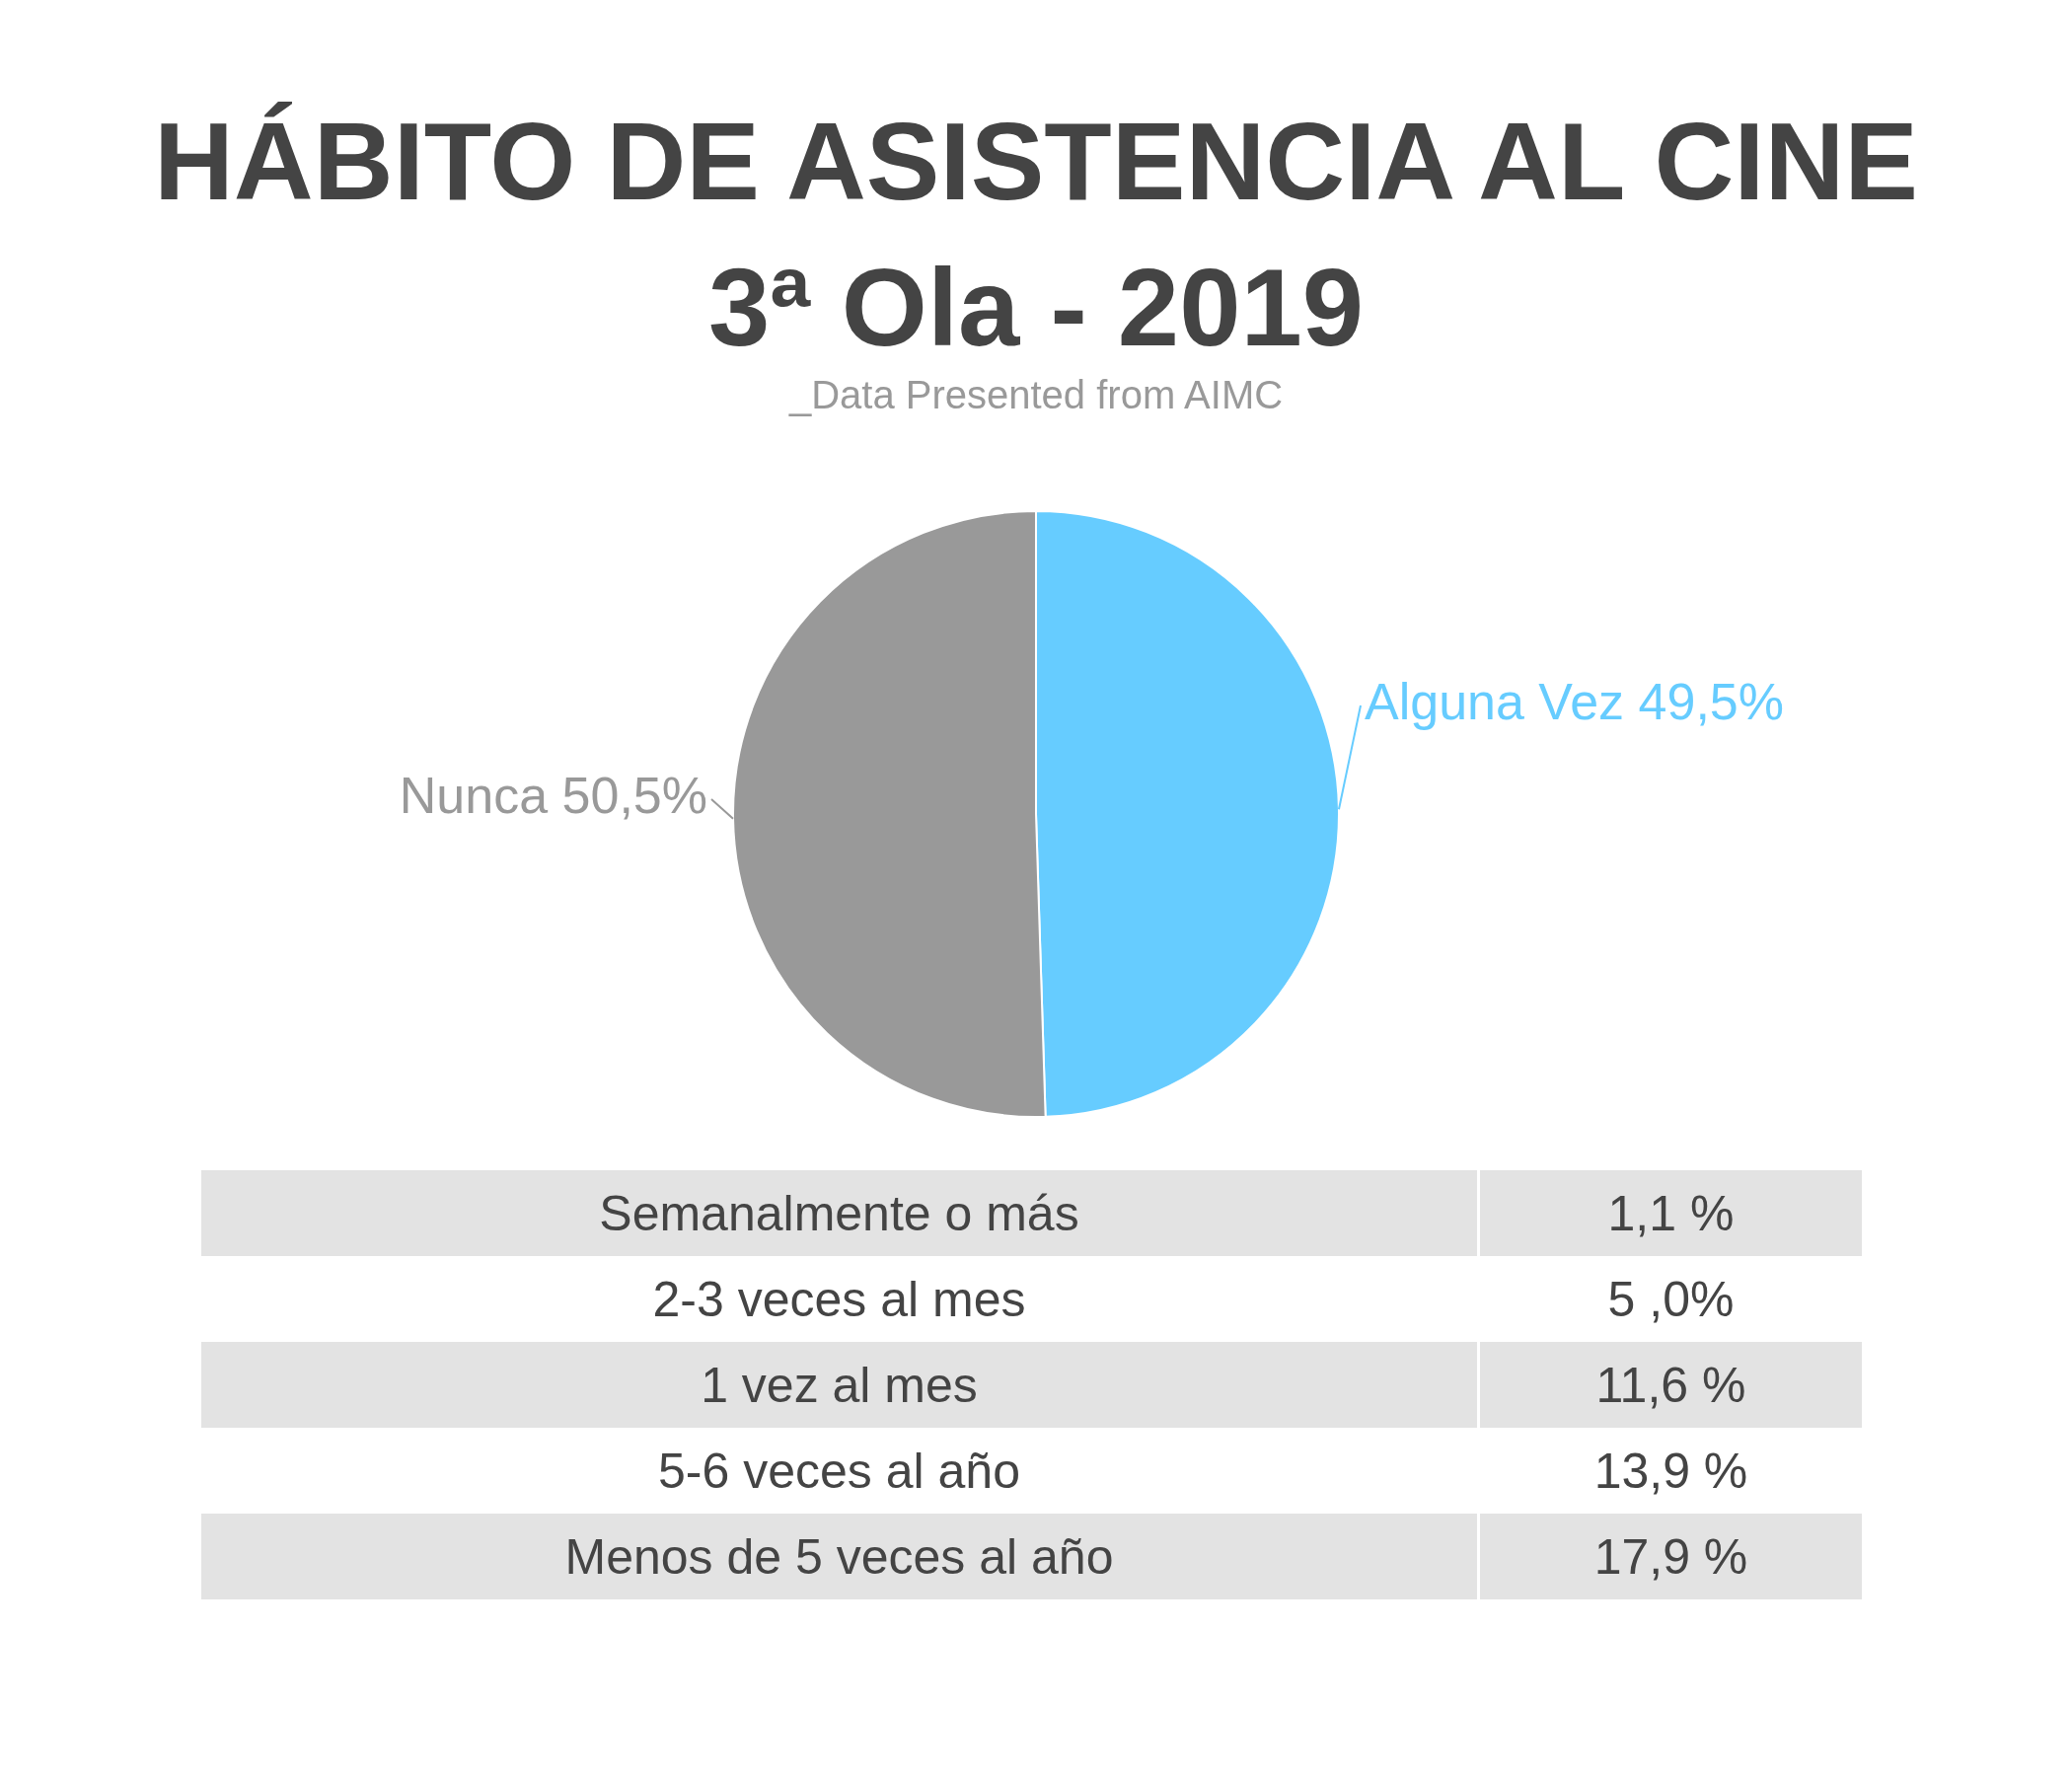 The image size is (2072, 1779). What do you see at coordinates (553, 796) in the screenshot?
I see `slice-label: Nunca 50,5%` at bounding box center [553, 796].